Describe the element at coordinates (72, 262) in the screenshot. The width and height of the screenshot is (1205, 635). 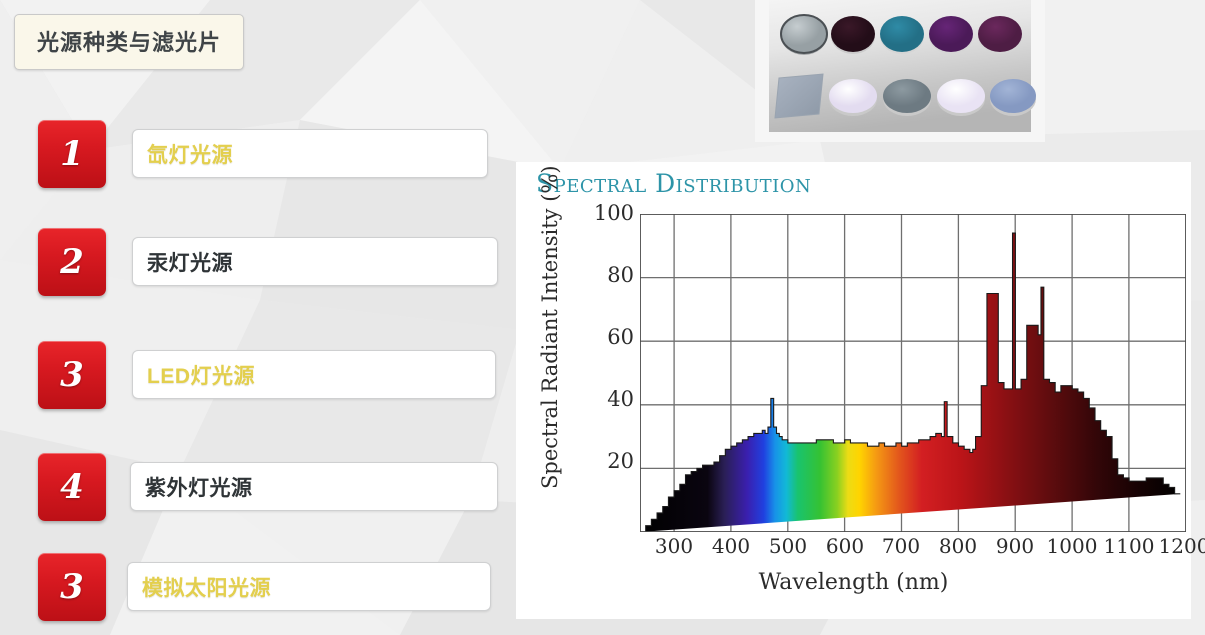
I see `list-item-number-badge: 2` at that location.